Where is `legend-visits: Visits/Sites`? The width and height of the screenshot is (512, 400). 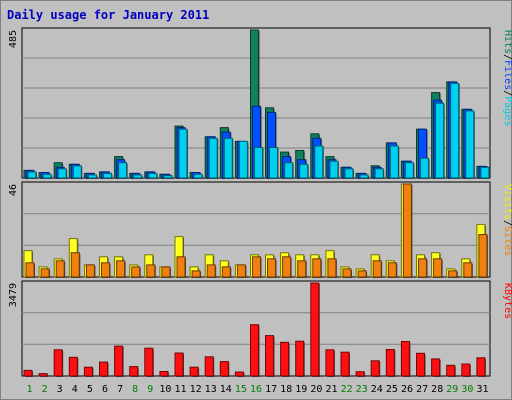 legend-visits: Visits/Sites is located at coordinates (507, 220).